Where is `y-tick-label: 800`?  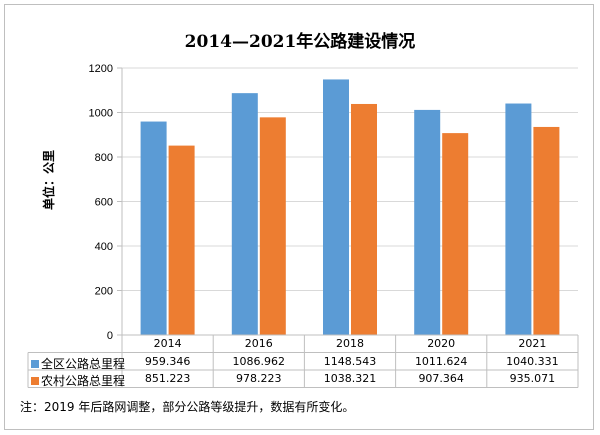
y-tick-label: 800 is located at coordinates (104, 158).